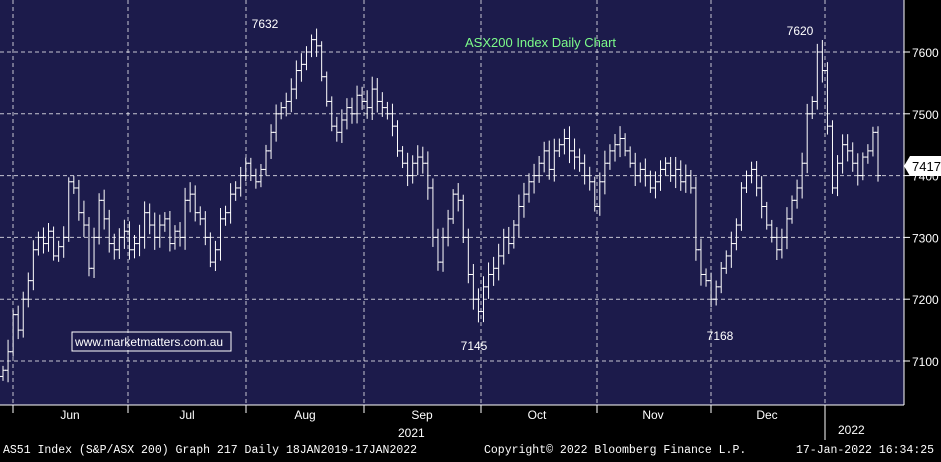 The width and height of the screenshot is (941, 462). I want to click on x-tick-label: Aug, so click(304, 415).